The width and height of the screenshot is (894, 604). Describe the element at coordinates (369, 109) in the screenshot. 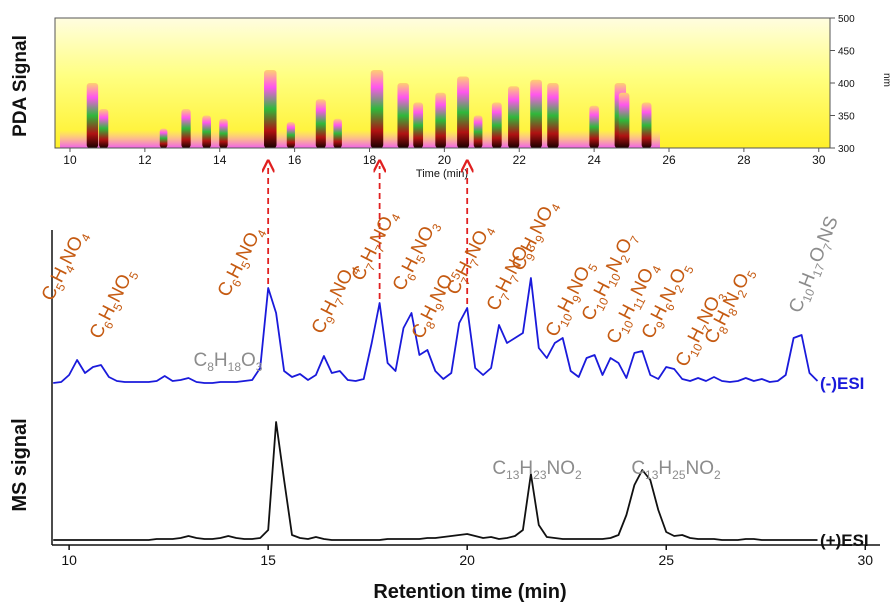

I see `pda-bands` at that location.